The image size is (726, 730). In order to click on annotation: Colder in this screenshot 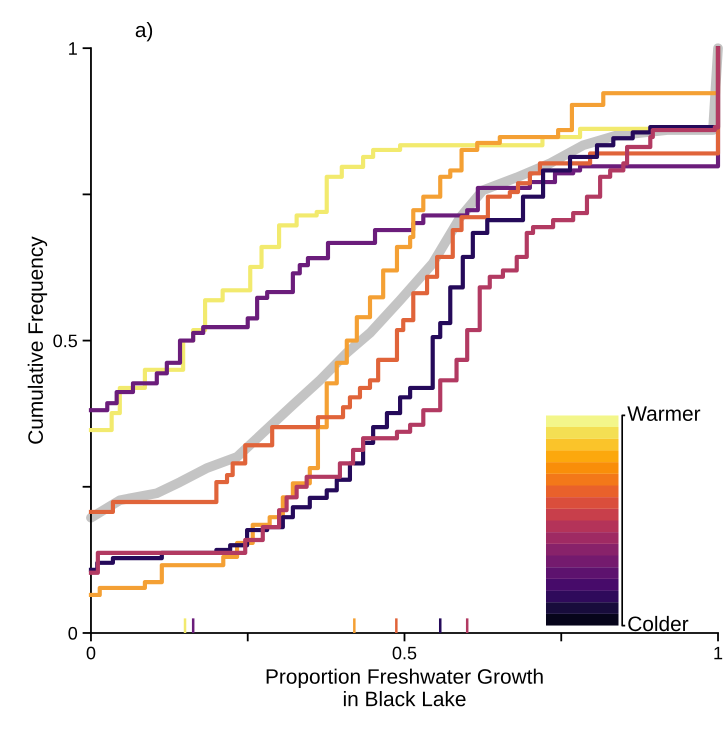, I will do `click(658, 624)`.